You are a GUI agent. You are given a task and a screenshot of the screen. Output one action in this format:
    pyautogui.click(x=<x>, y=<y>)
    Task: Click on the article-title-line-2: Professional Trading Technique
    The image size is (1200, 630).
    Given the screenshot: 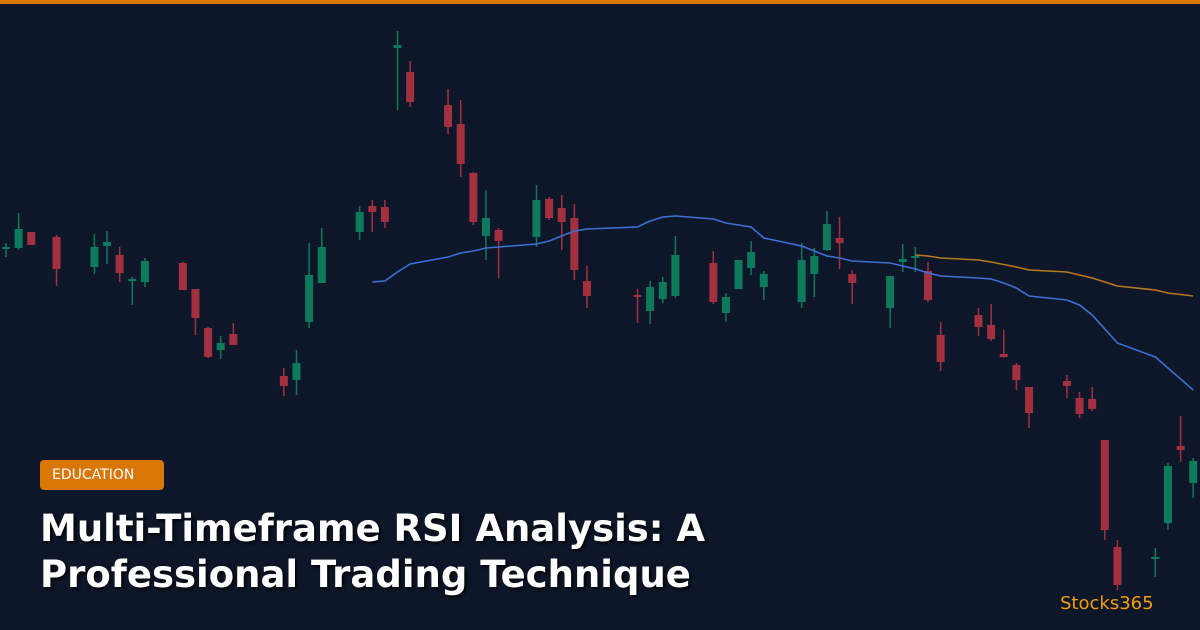 What is the action you would take?
    pyautogui.click(x=365, y=574)
    